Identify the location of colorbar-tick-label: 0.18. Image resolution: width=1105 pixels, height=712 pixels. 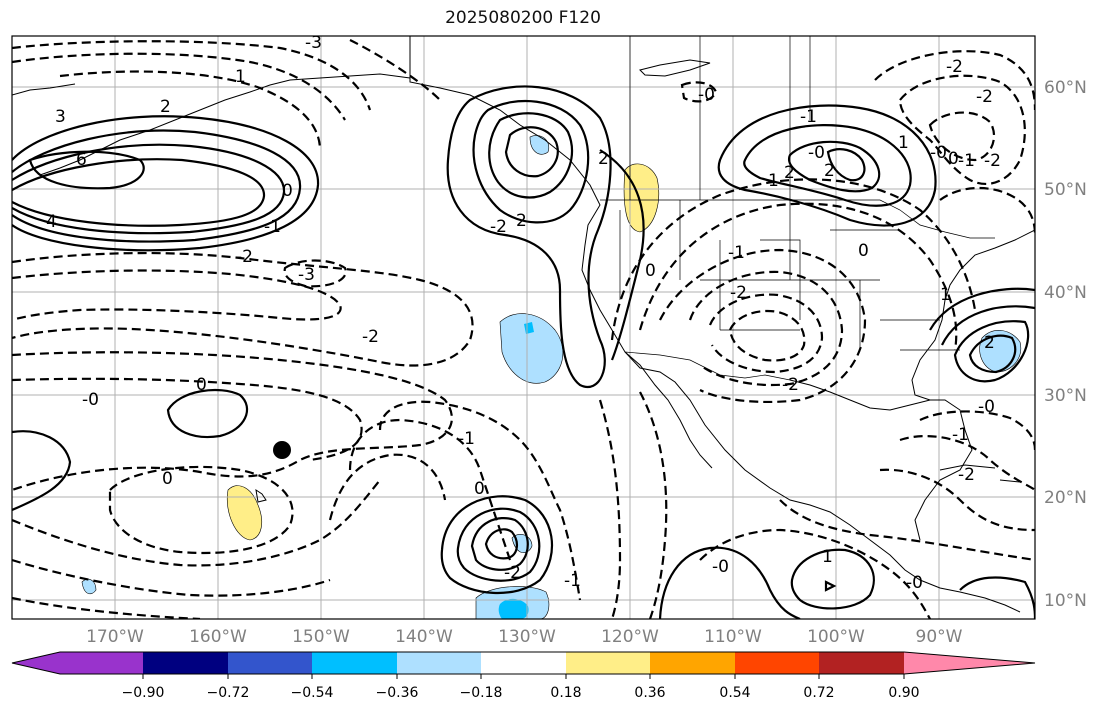
(565, 693).